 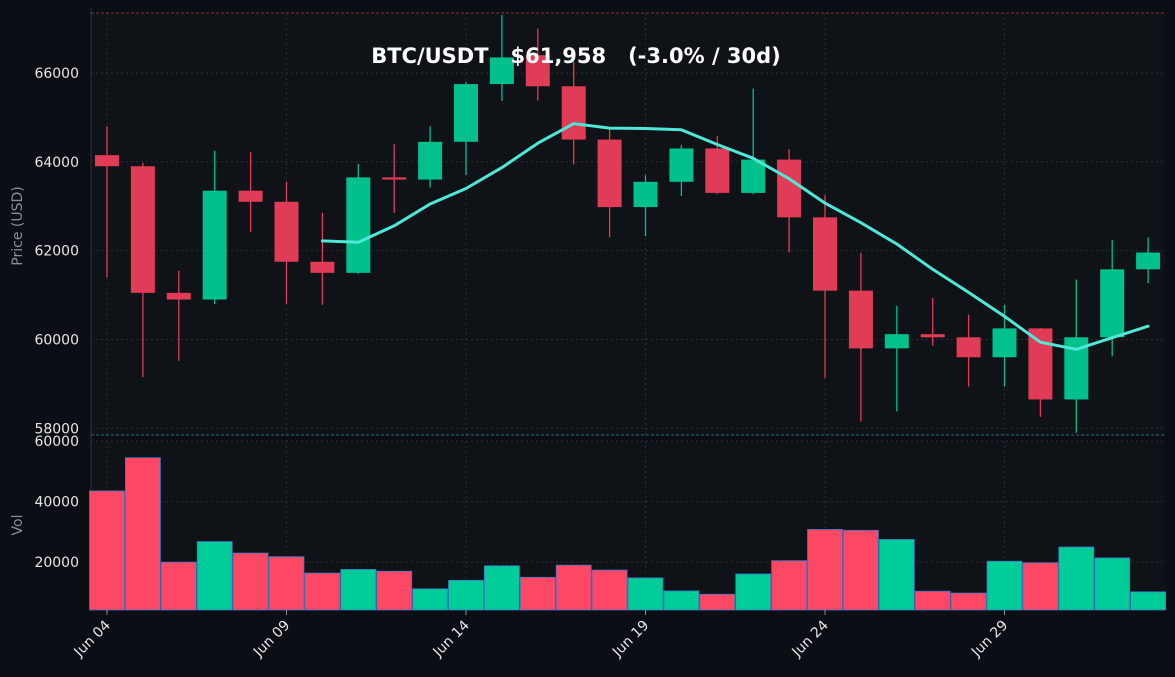 I want to click on x-tick-label: Jun 19, so click(x=630, y=639).